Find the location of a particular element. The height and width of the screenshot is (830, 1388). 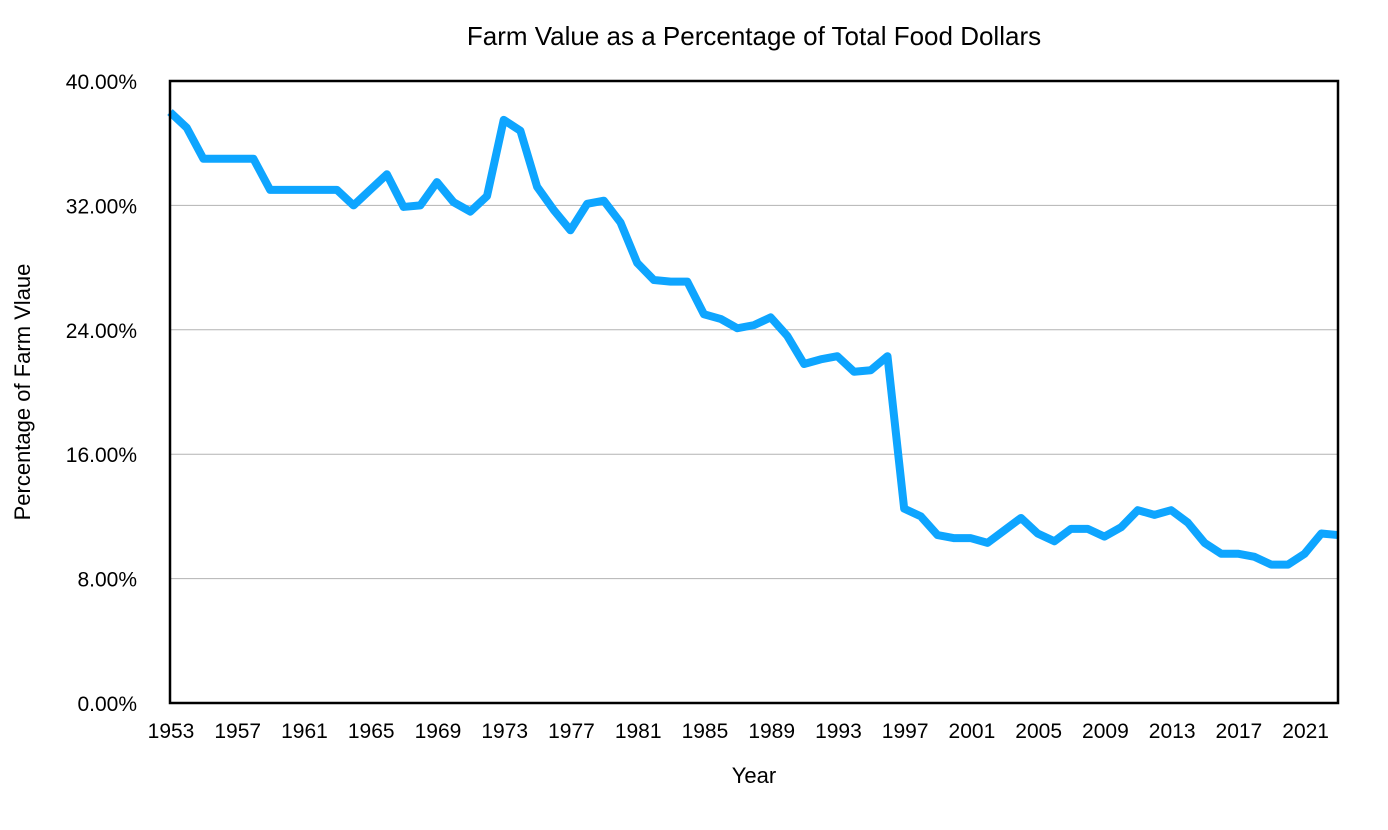

x-tick-label: 1953 is located at coordinates (171, 731).